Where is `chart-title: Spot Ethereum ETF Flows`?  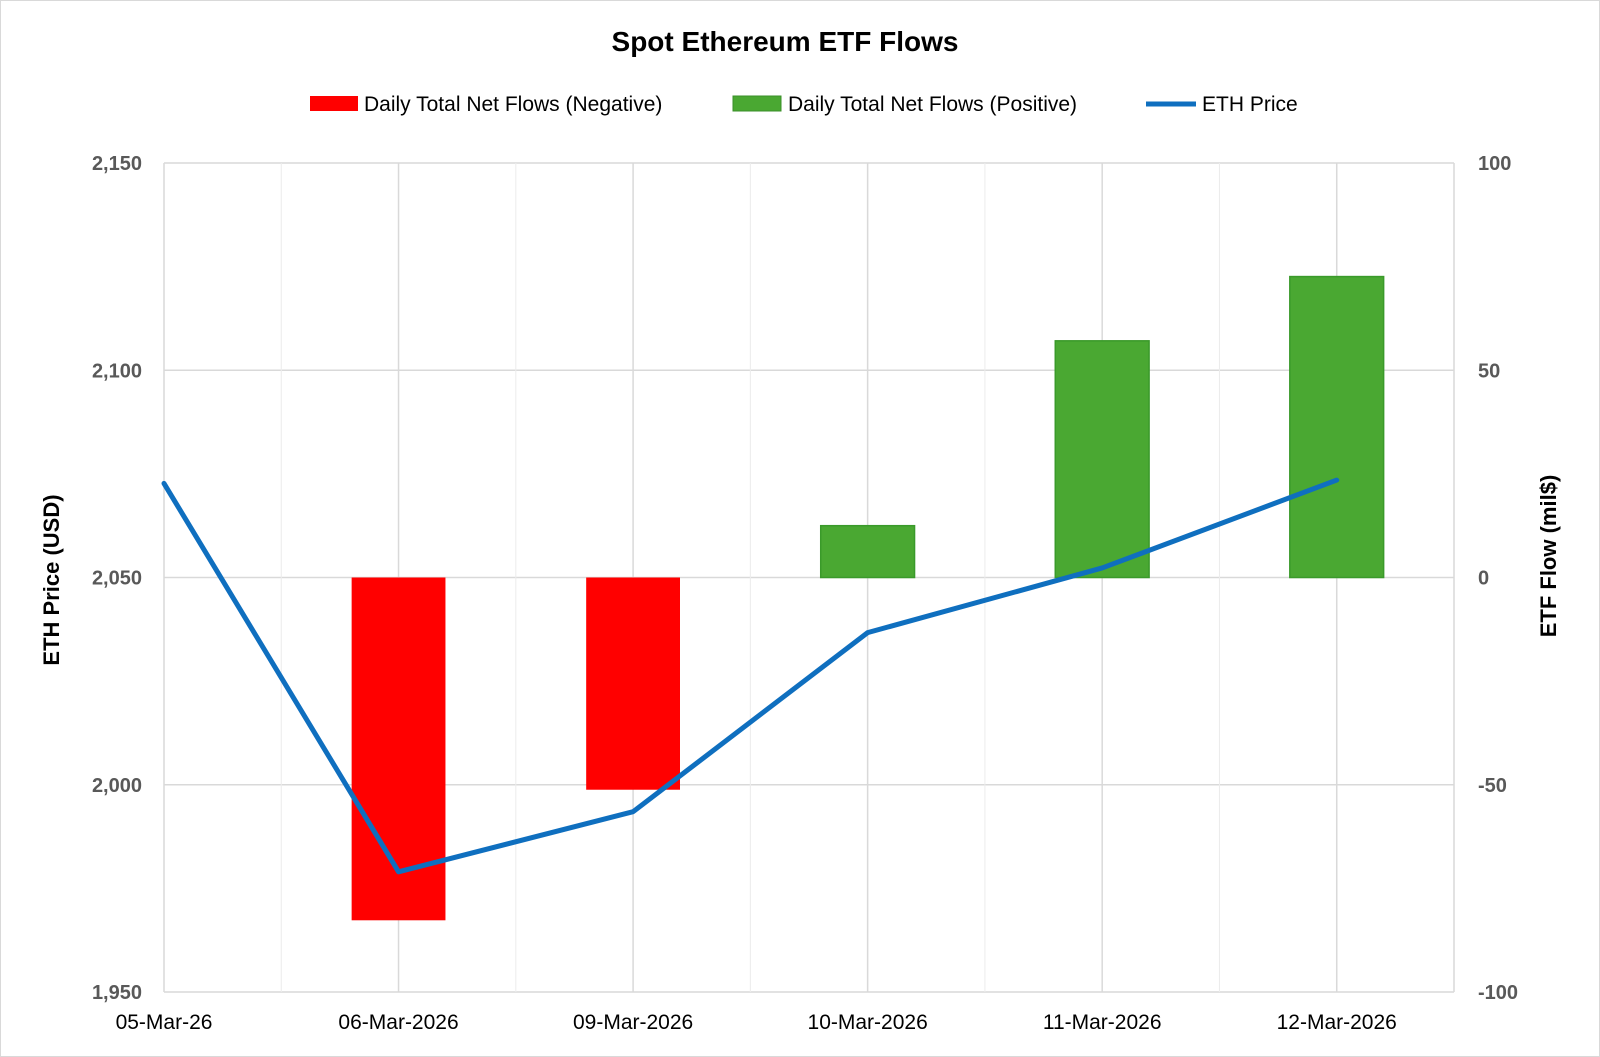
chart-title: Spot Ethereum ETF Flows is located at coordinates (785, 41).